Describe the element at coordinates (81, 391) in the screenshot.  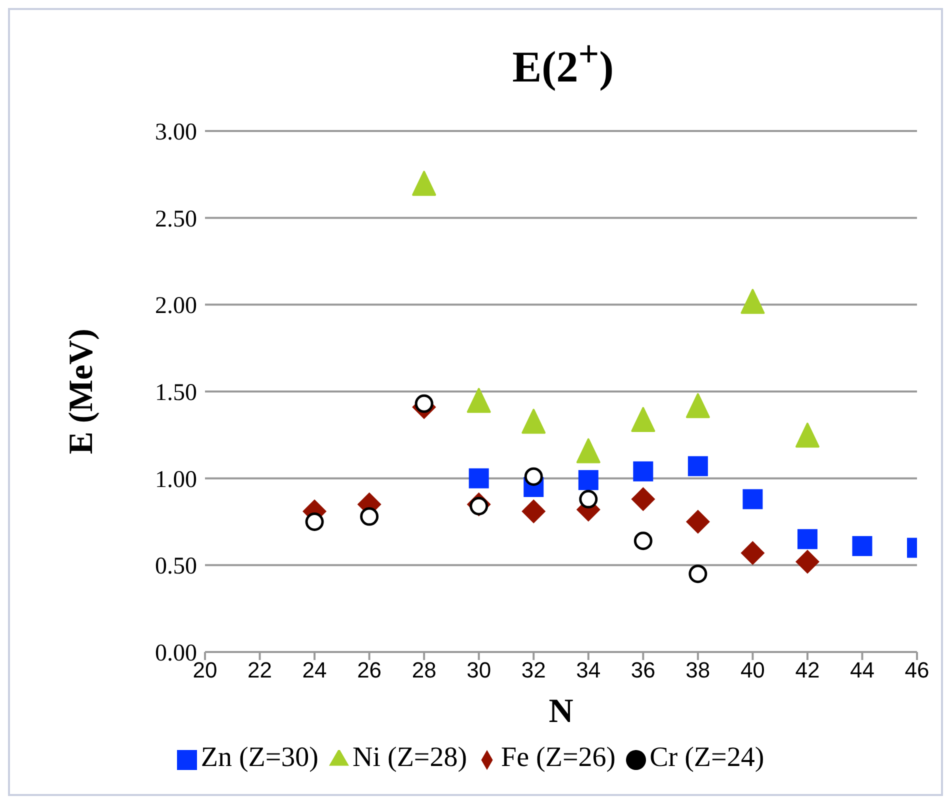
I see `y-axis-title: E (MeV)` at that location.